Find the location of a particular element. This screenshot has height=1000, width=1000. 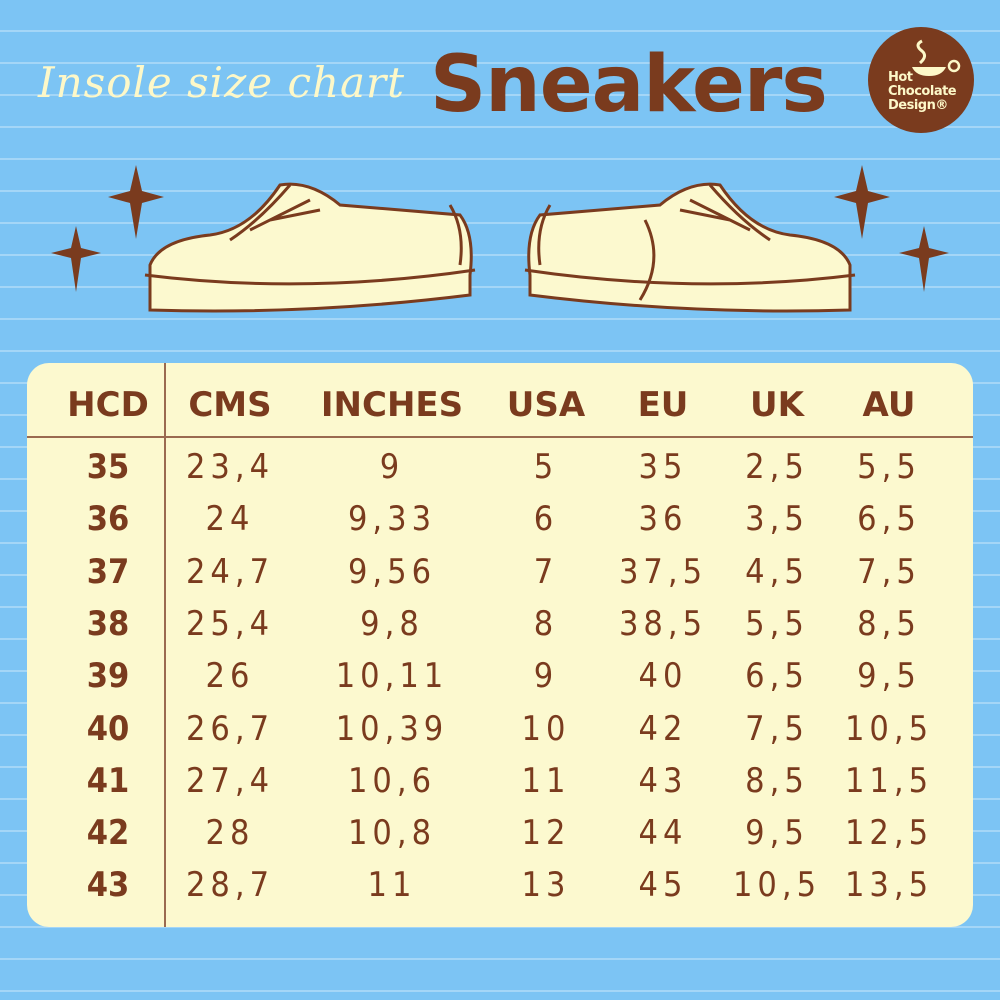

table-cell-uk: 10,5 is located at coordinates (777, 885).